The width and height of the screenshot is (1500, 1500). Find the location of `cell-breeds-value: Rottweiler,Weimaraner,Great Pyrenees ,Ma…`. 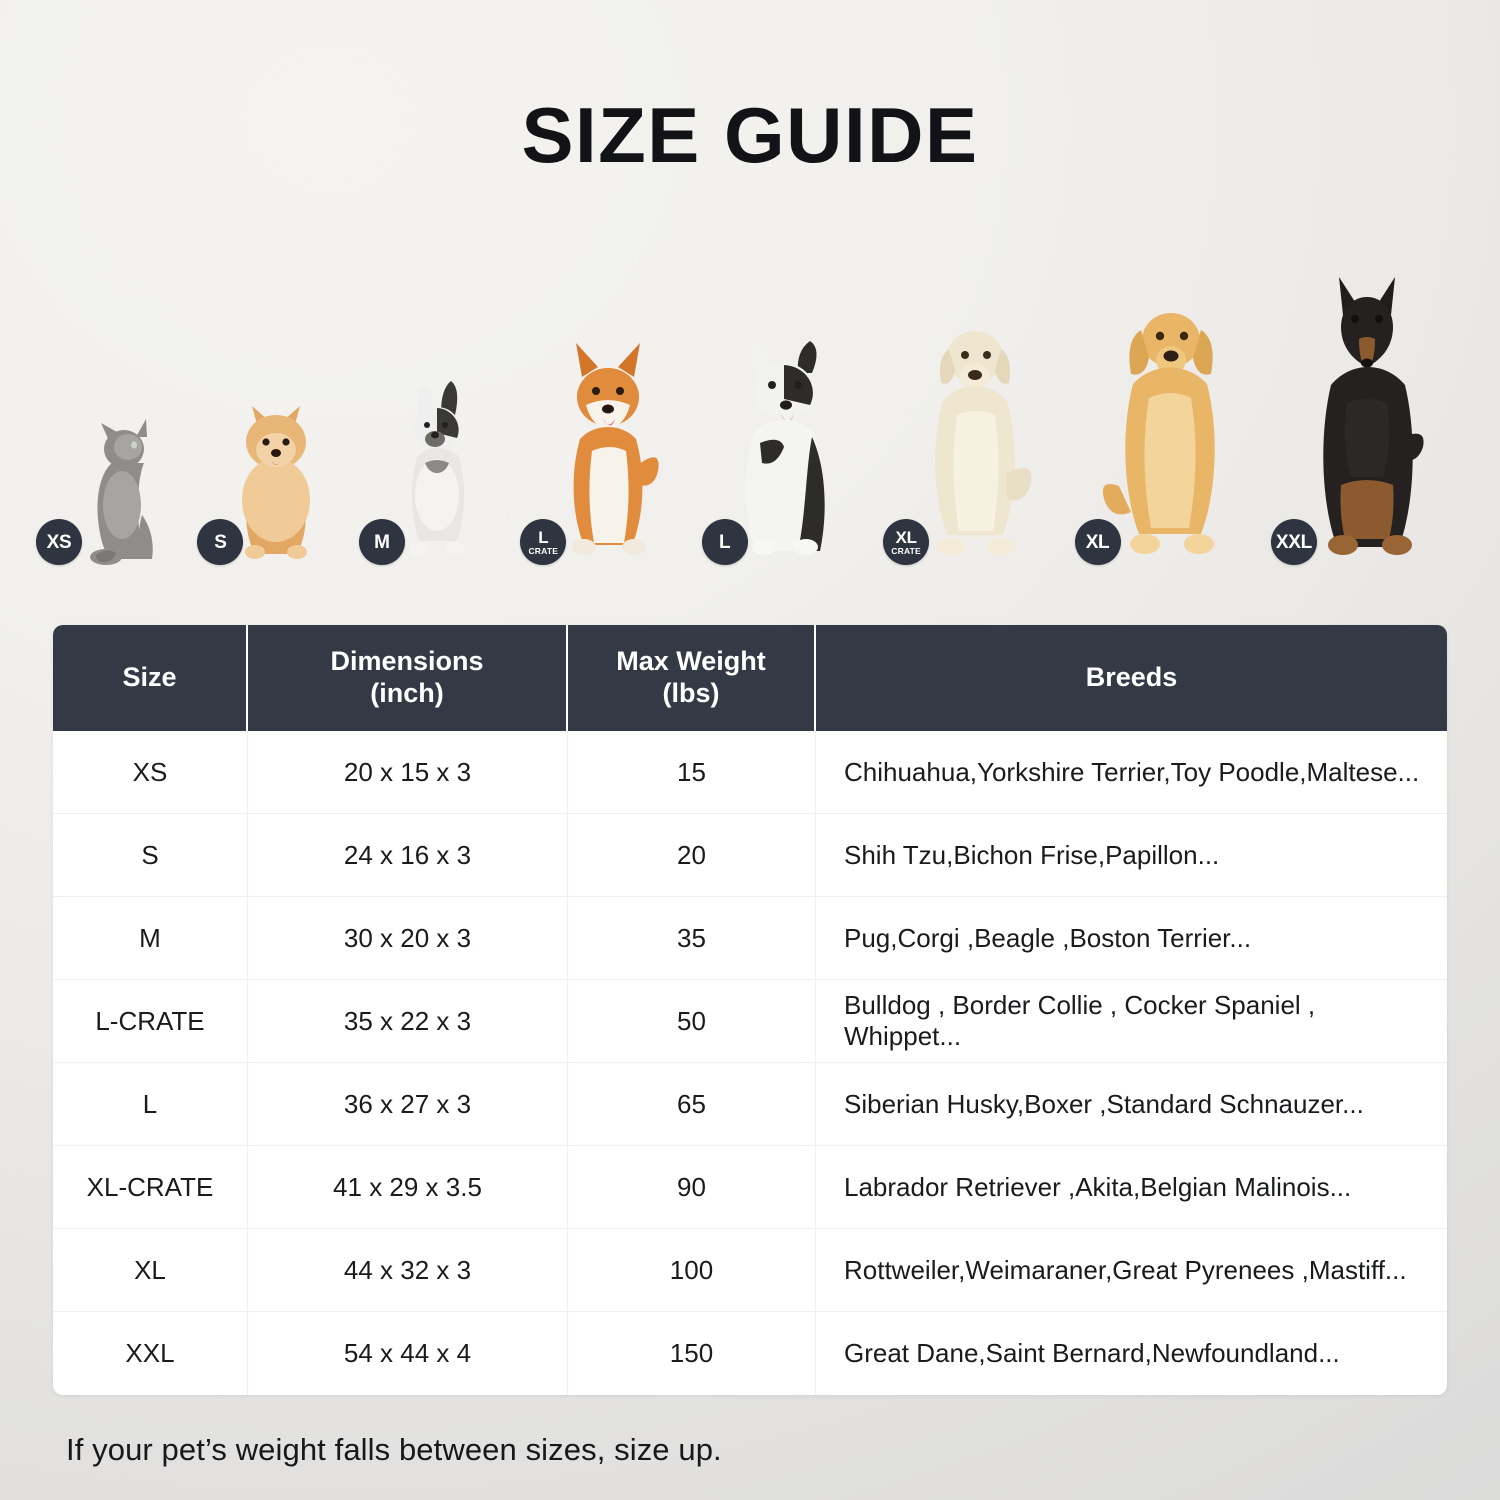

cell-breeds-value: Rottweiler,Weimaraner,Great Pyrenees ,Ma… is located at coordinates (1125, 1269).